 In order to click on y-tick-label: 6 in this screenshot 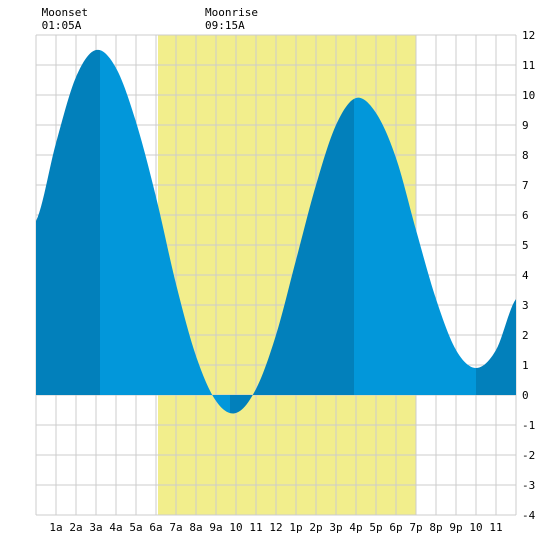, I will do `click(525, 215)`.